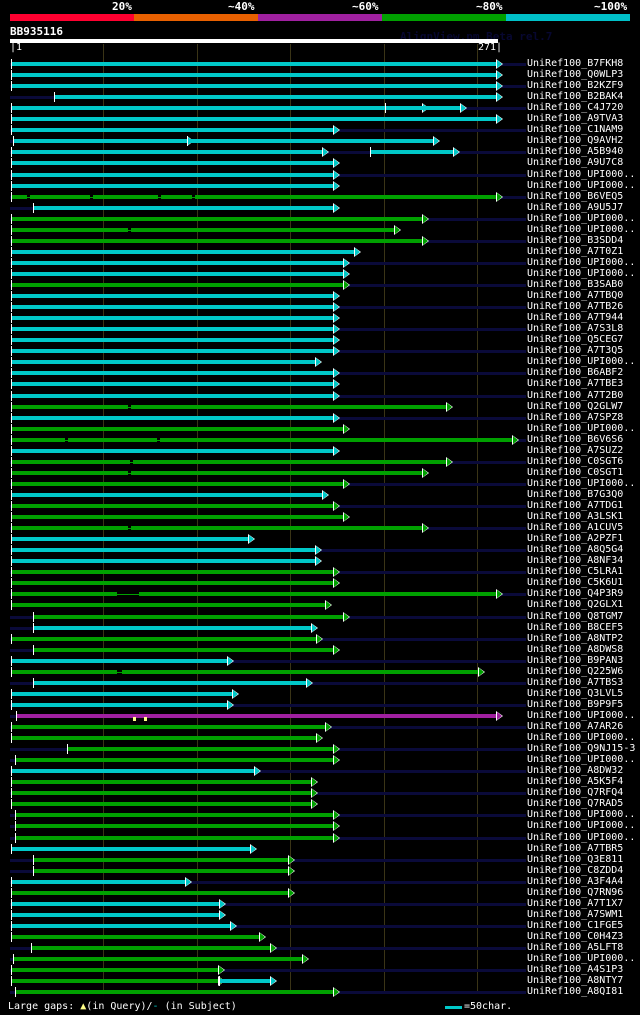 The width and height of the screenshot is (640, 1015). Describe the element at coordinates (575, 947) in the screenshot. I see `hit-label: UniRef100_A5LFT8` at that location.